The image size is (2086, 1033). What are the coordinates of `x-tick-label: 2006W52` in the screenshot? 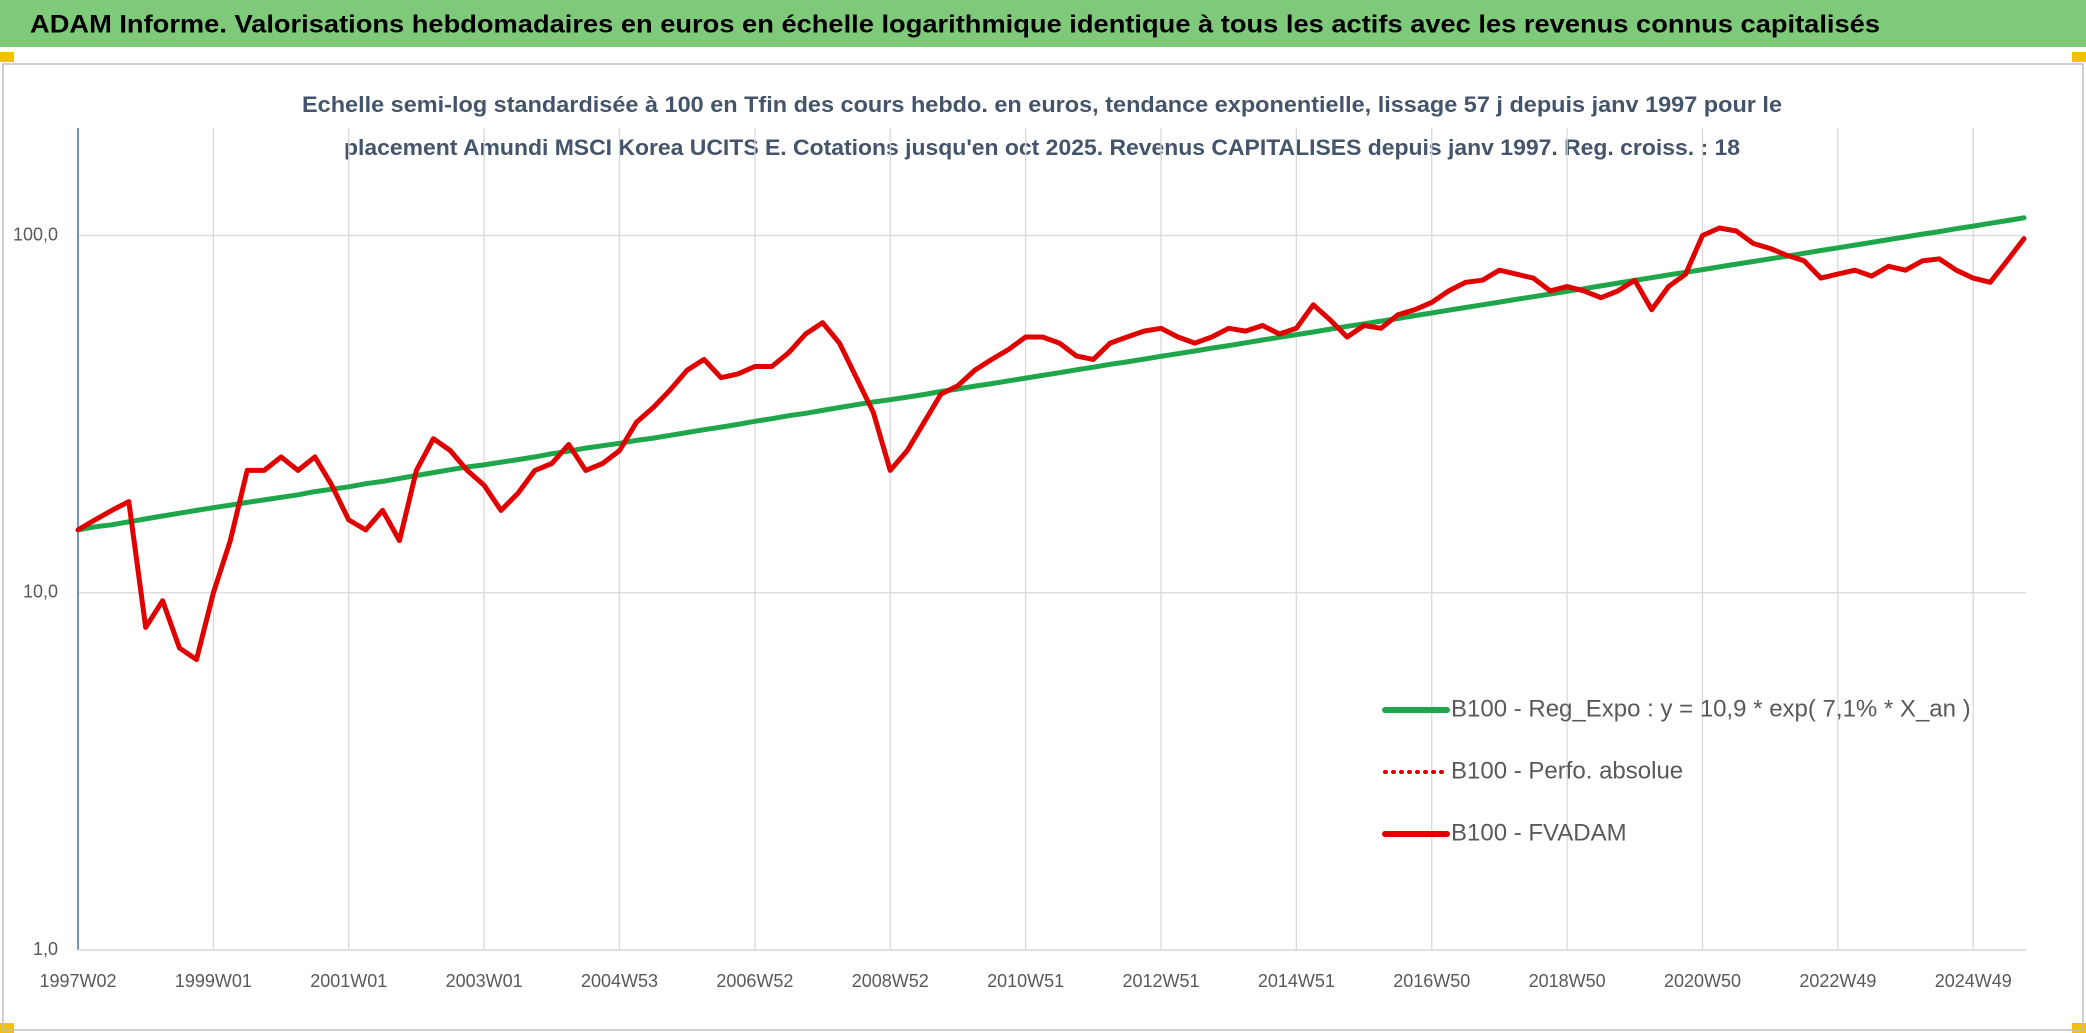 It's located at (754, 981).